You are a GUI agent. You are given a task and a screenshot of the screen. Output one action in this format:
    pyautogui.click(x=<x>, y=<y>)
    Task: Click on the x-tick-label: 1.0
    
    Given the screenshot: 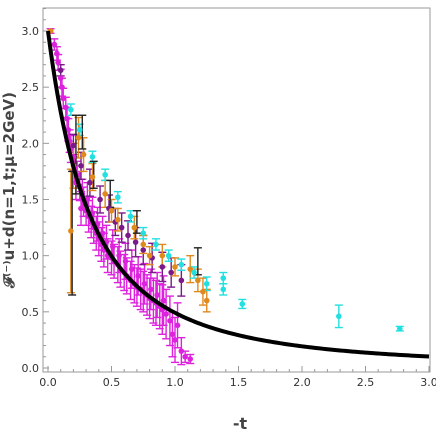 What is the action you would take?
    pyautogui.click(x=175, y=382)
    